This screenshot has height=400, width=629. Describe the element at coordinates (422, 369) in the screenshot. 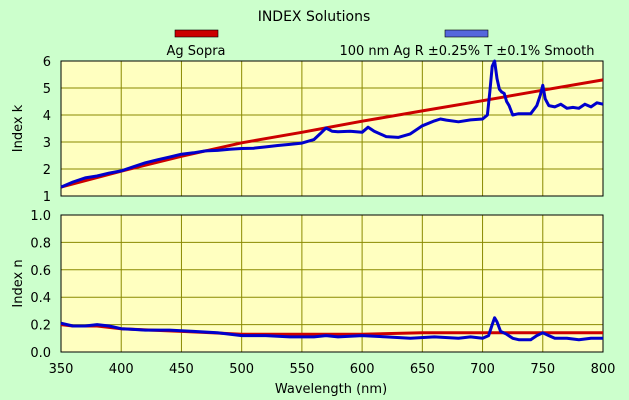

I see `x-tick-label: 650` at that location.